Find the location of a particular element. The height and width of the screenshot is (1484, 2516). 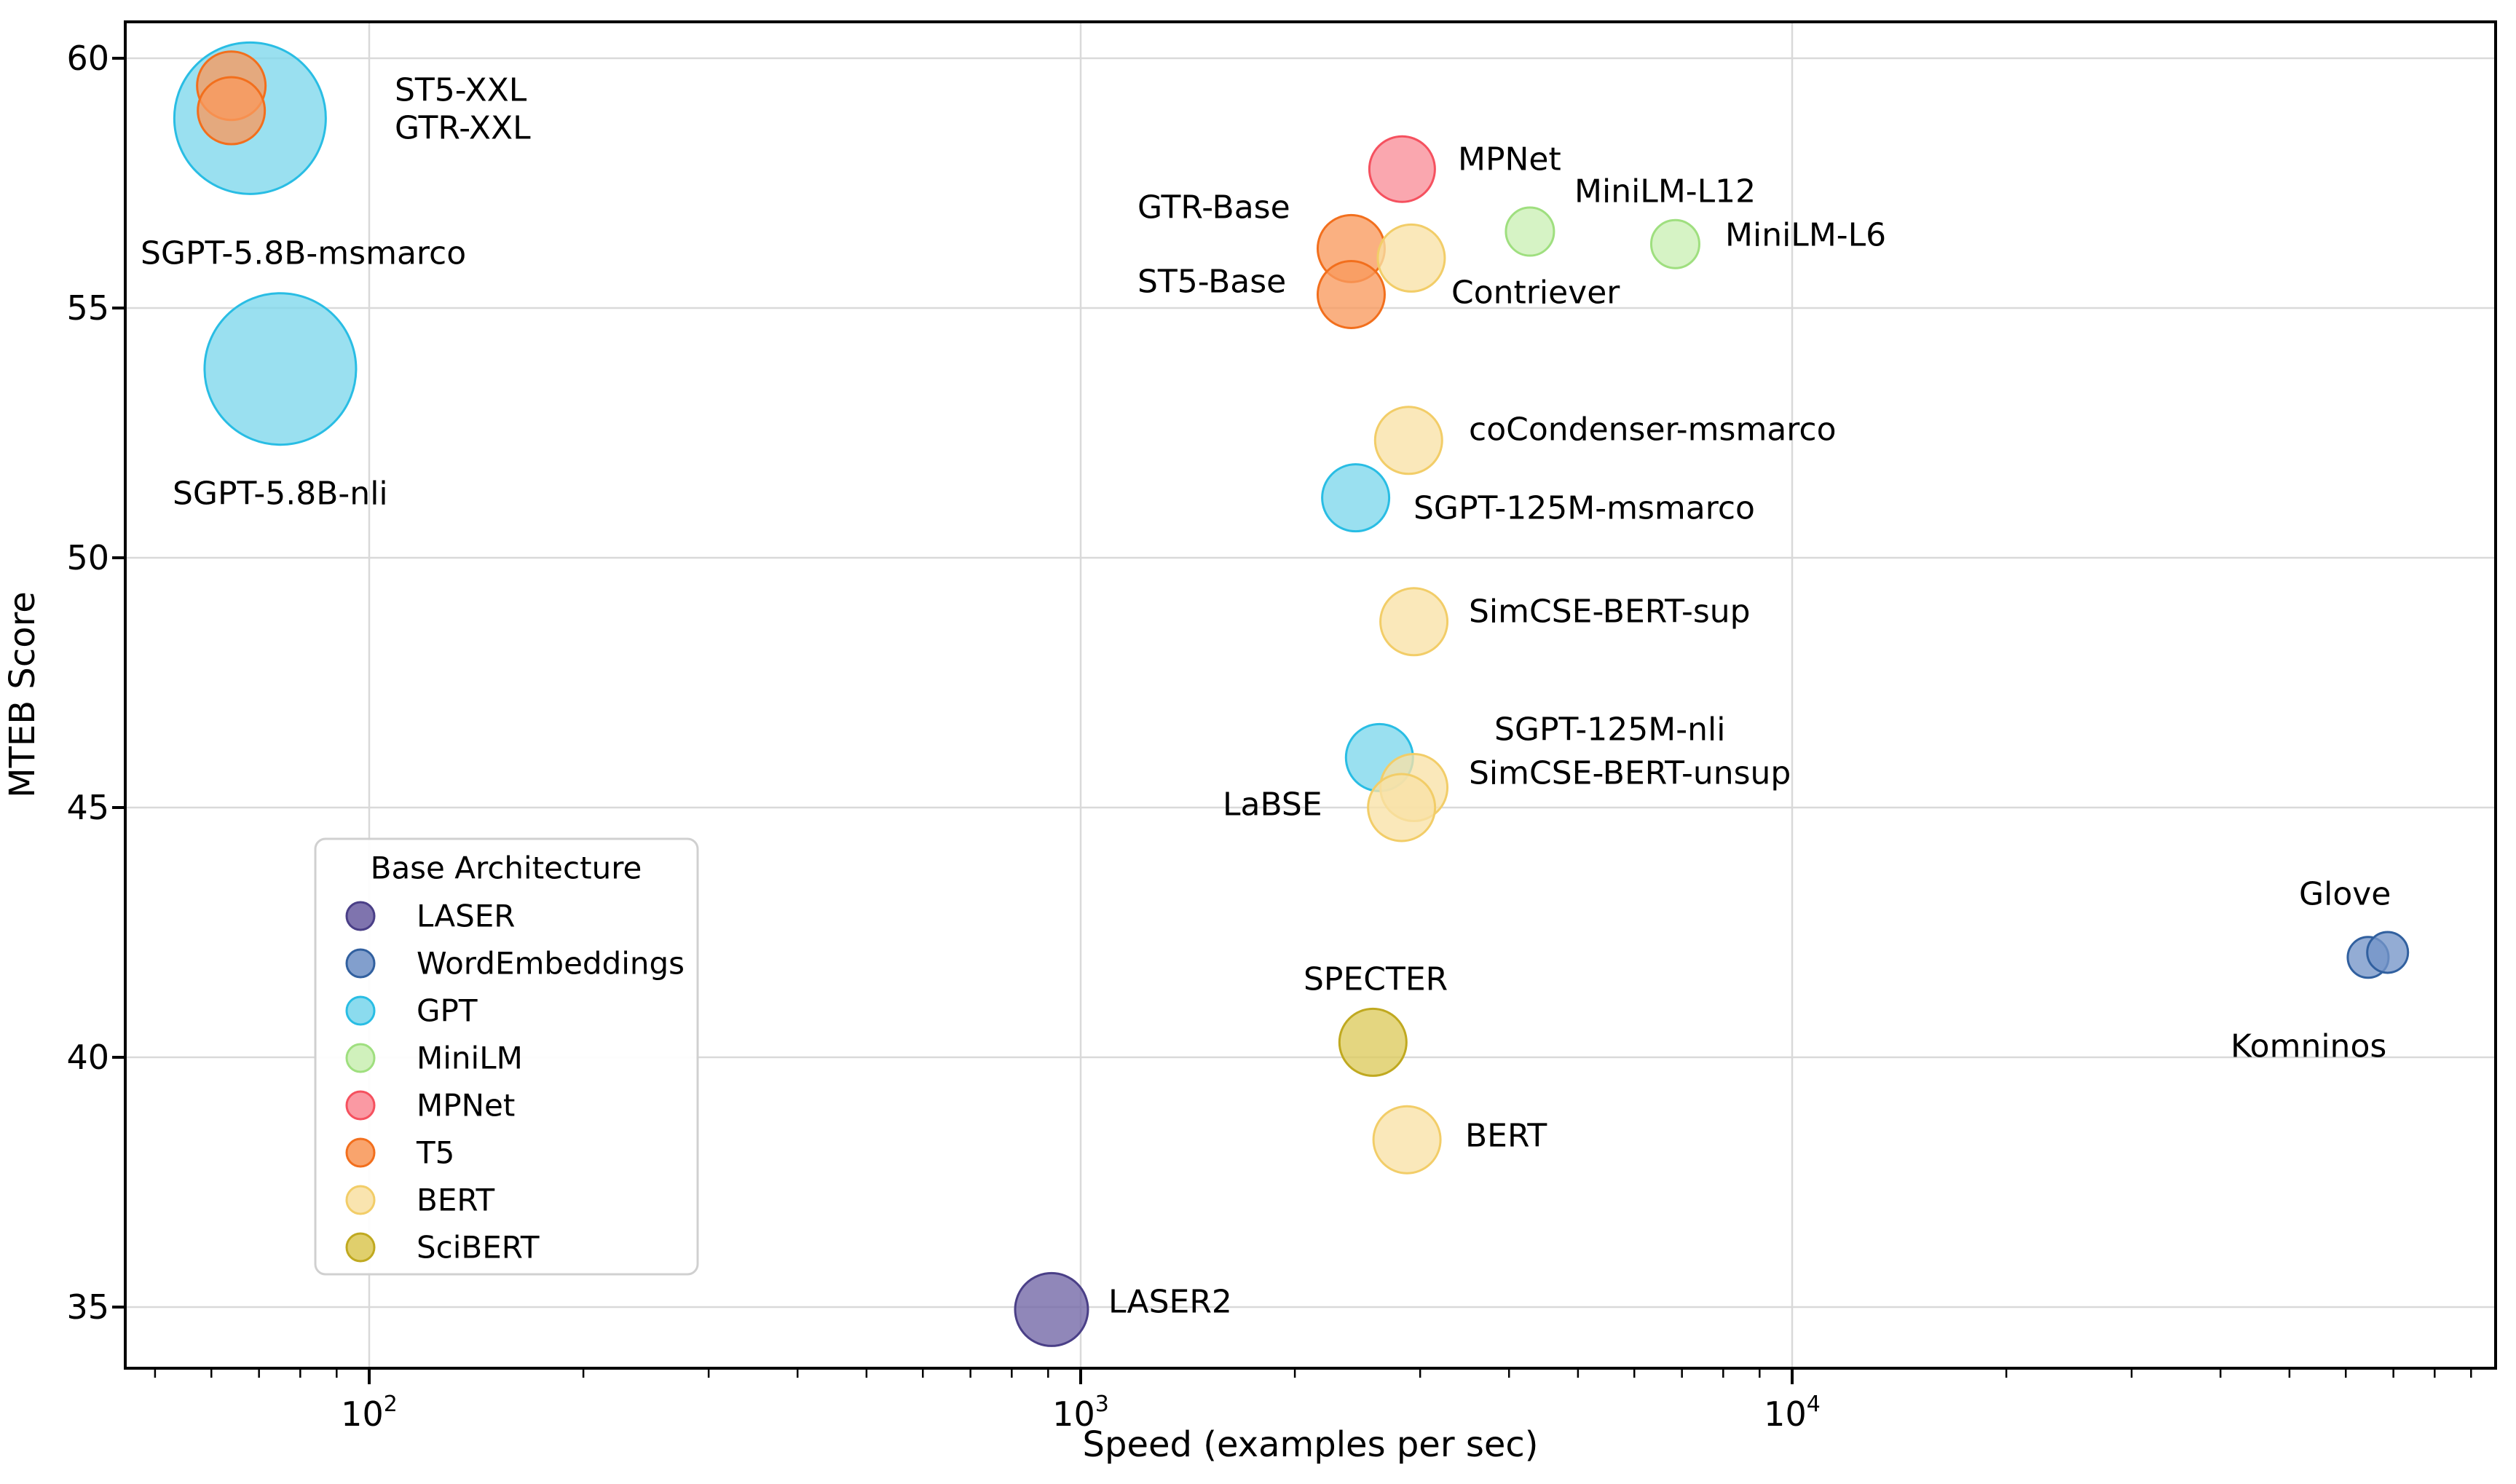

legend-title: Base Architecture is located at coordinates (506, 868).